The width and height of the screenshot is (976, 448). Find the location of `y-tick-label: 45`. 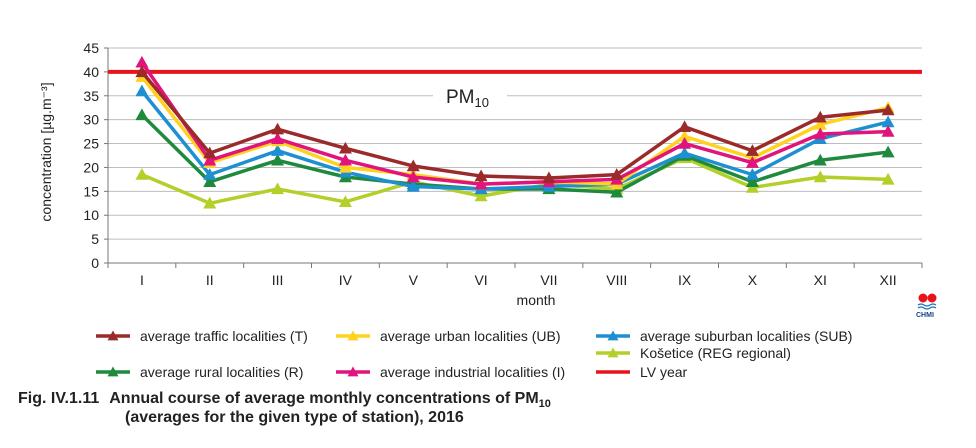

y-tick-label: 45 is located at coordinates (91, 48).